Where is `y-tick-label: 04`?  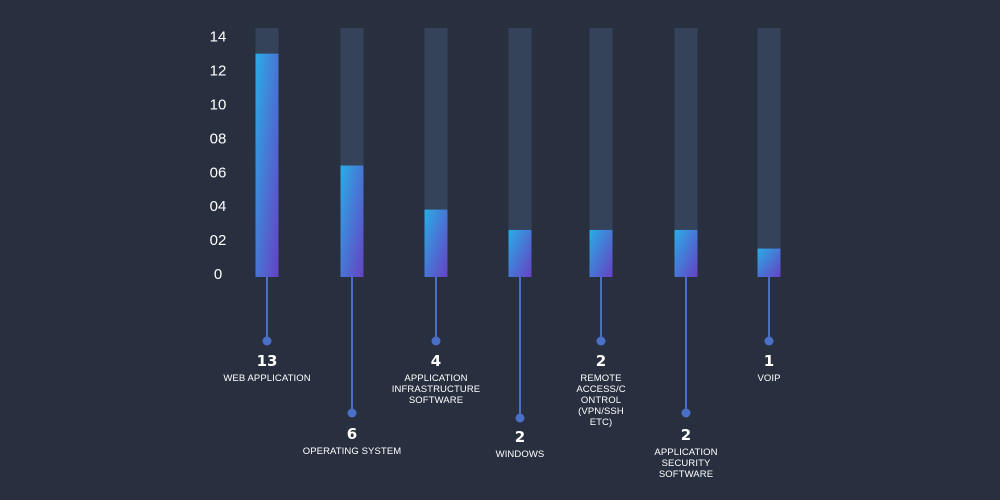 y-tick-label: 04 is located at coordinates (218, 206).